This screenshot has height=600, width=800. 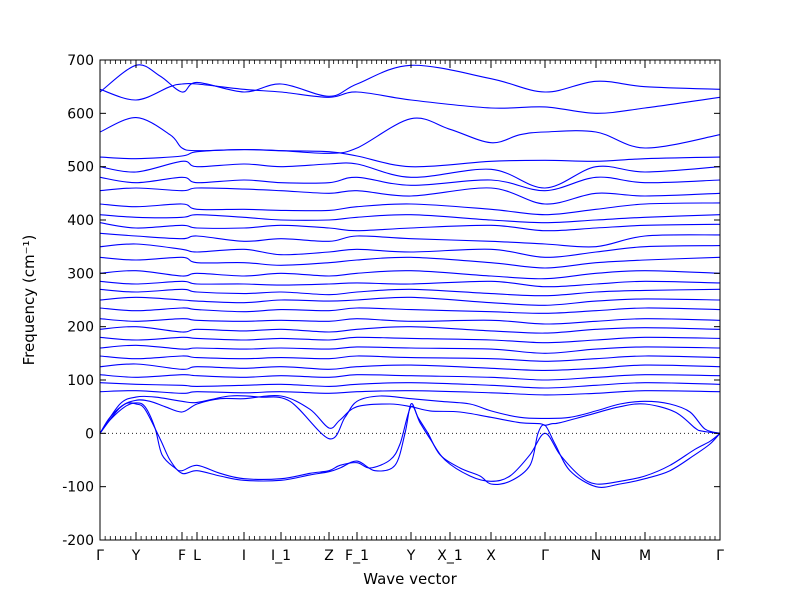 What do you see at coordinates (450, 556) in the screenshot?
I see `x-tick-label: X_1` at bounding box center [450, 556].